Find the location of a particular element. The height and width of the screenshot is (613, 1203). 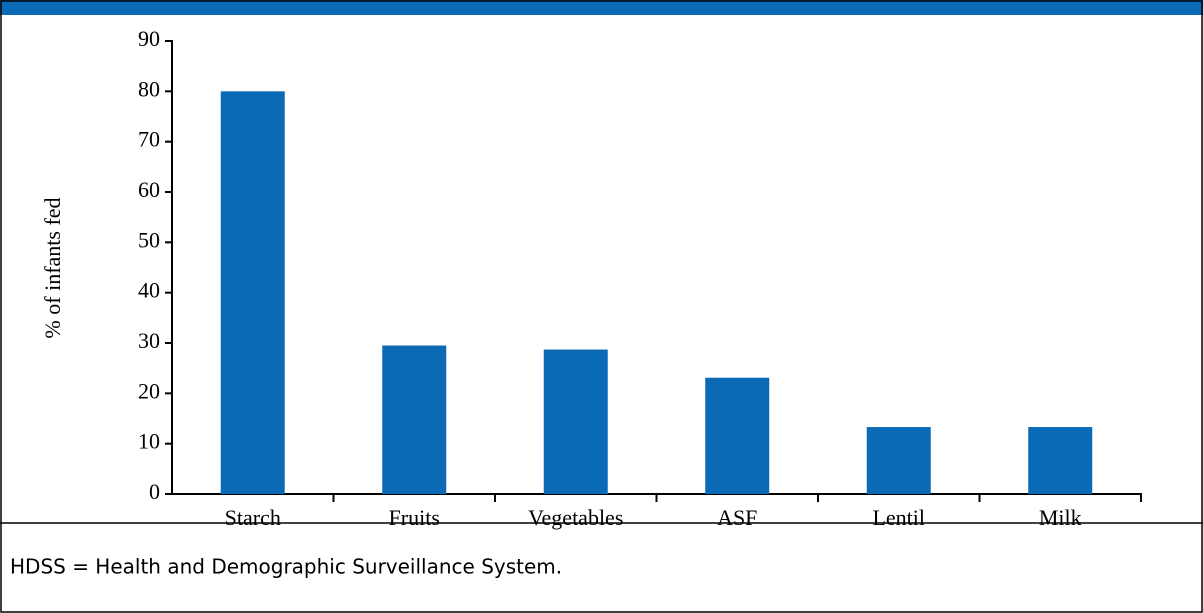

y-axis-label: % of infants fed is located at coordinates (52, 267).